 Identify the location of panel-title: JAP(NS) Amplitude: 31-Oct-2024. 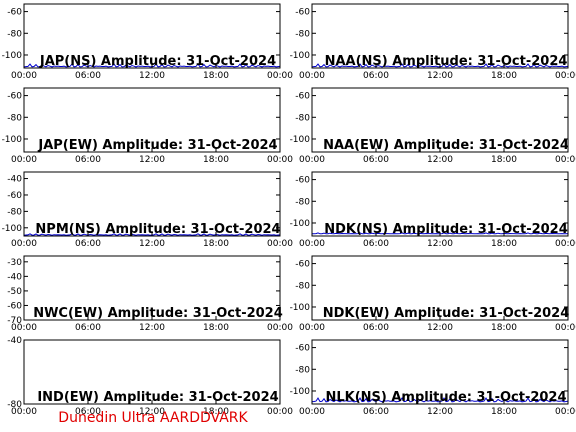
(157, 61).